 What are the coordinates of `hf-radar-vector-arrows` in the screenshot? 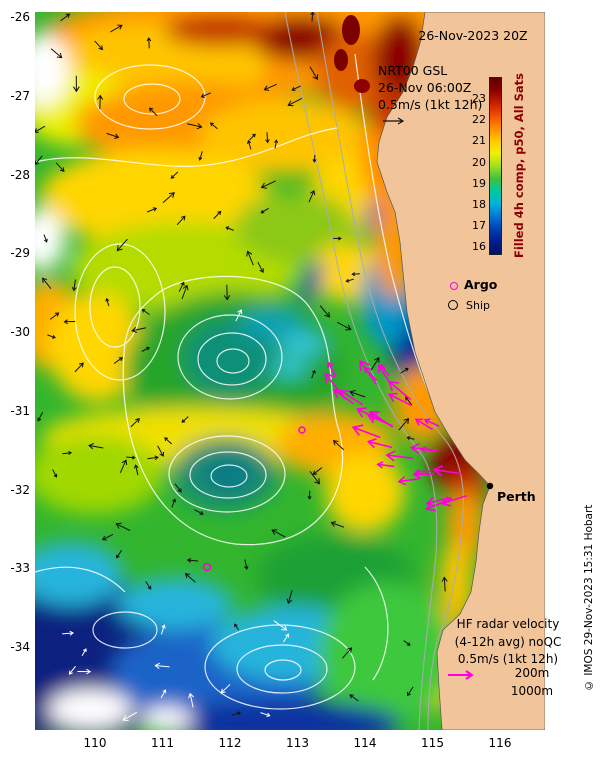 It's located at (396, 435).